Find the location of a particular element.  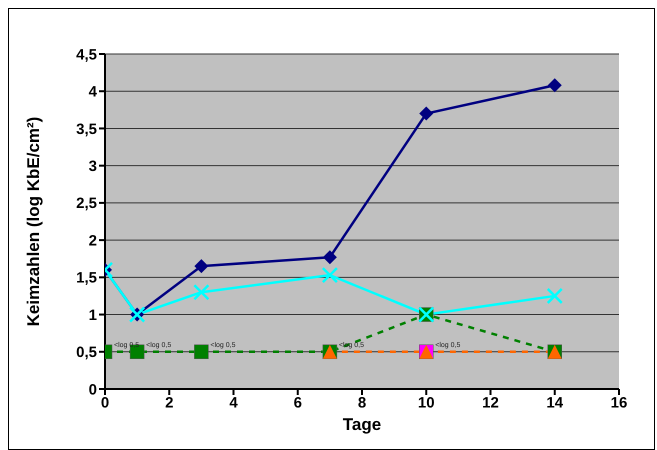

y-tick-label: 2,5 is located at coordinates (86, 203).